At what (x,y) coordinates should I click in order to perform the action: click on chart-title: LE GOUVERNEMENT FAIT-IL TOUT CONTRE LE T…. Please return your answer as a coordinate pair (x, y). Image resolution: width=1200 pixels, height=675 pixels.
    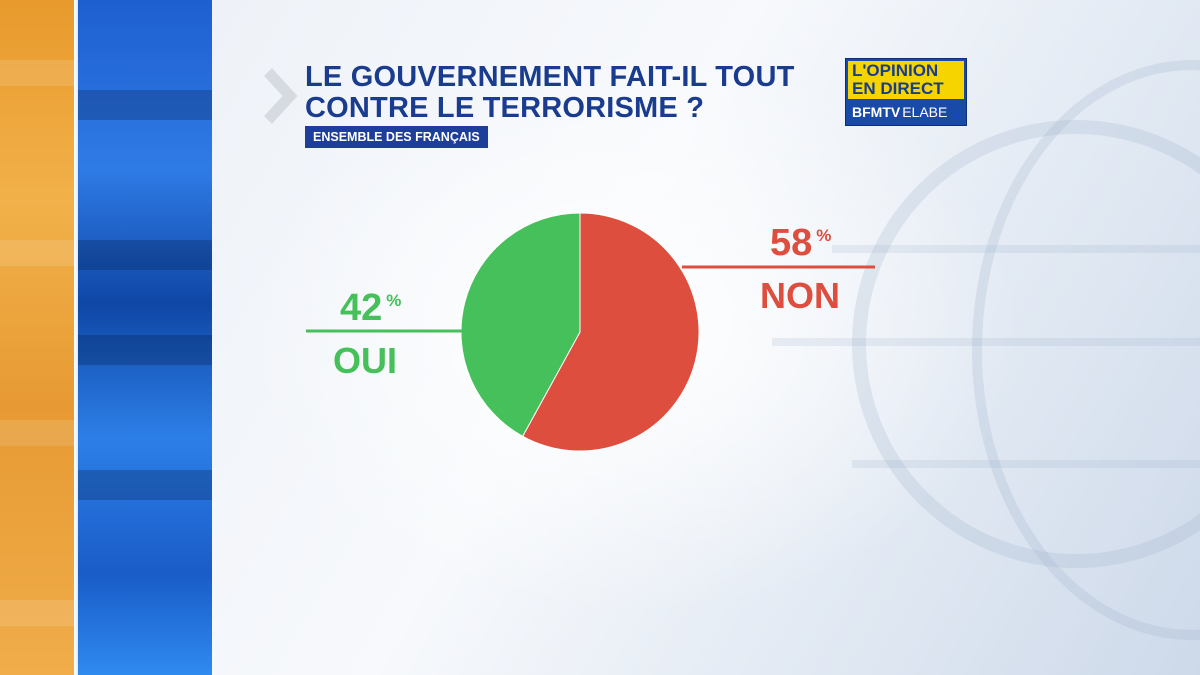
    Looking at the image, I should click on (575, 93).